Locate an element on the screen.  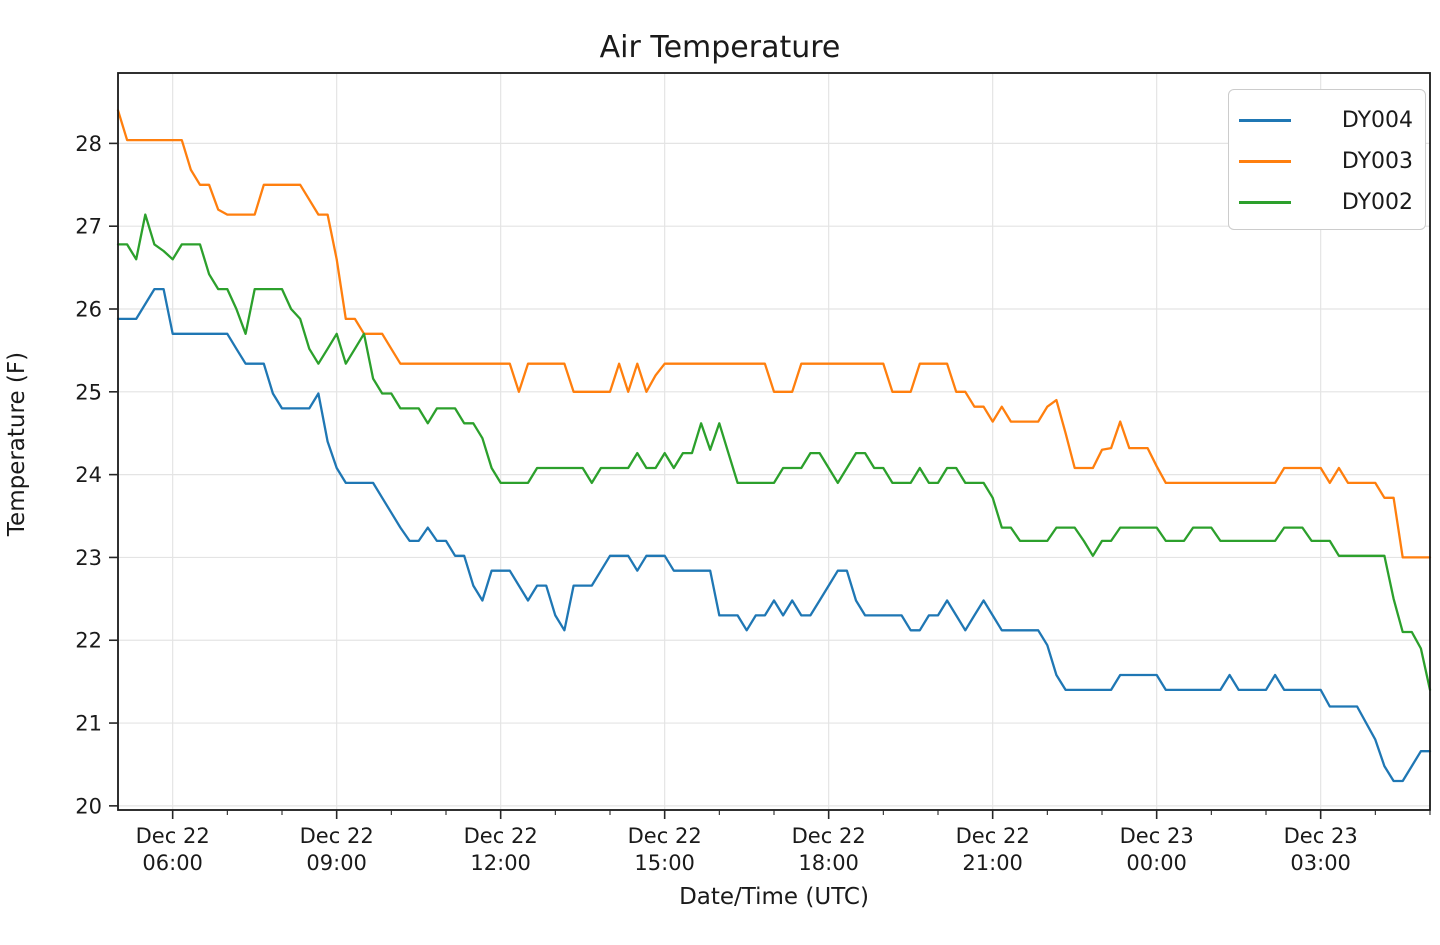
y-tick-label: 25 is located at coordinates (88, 392).